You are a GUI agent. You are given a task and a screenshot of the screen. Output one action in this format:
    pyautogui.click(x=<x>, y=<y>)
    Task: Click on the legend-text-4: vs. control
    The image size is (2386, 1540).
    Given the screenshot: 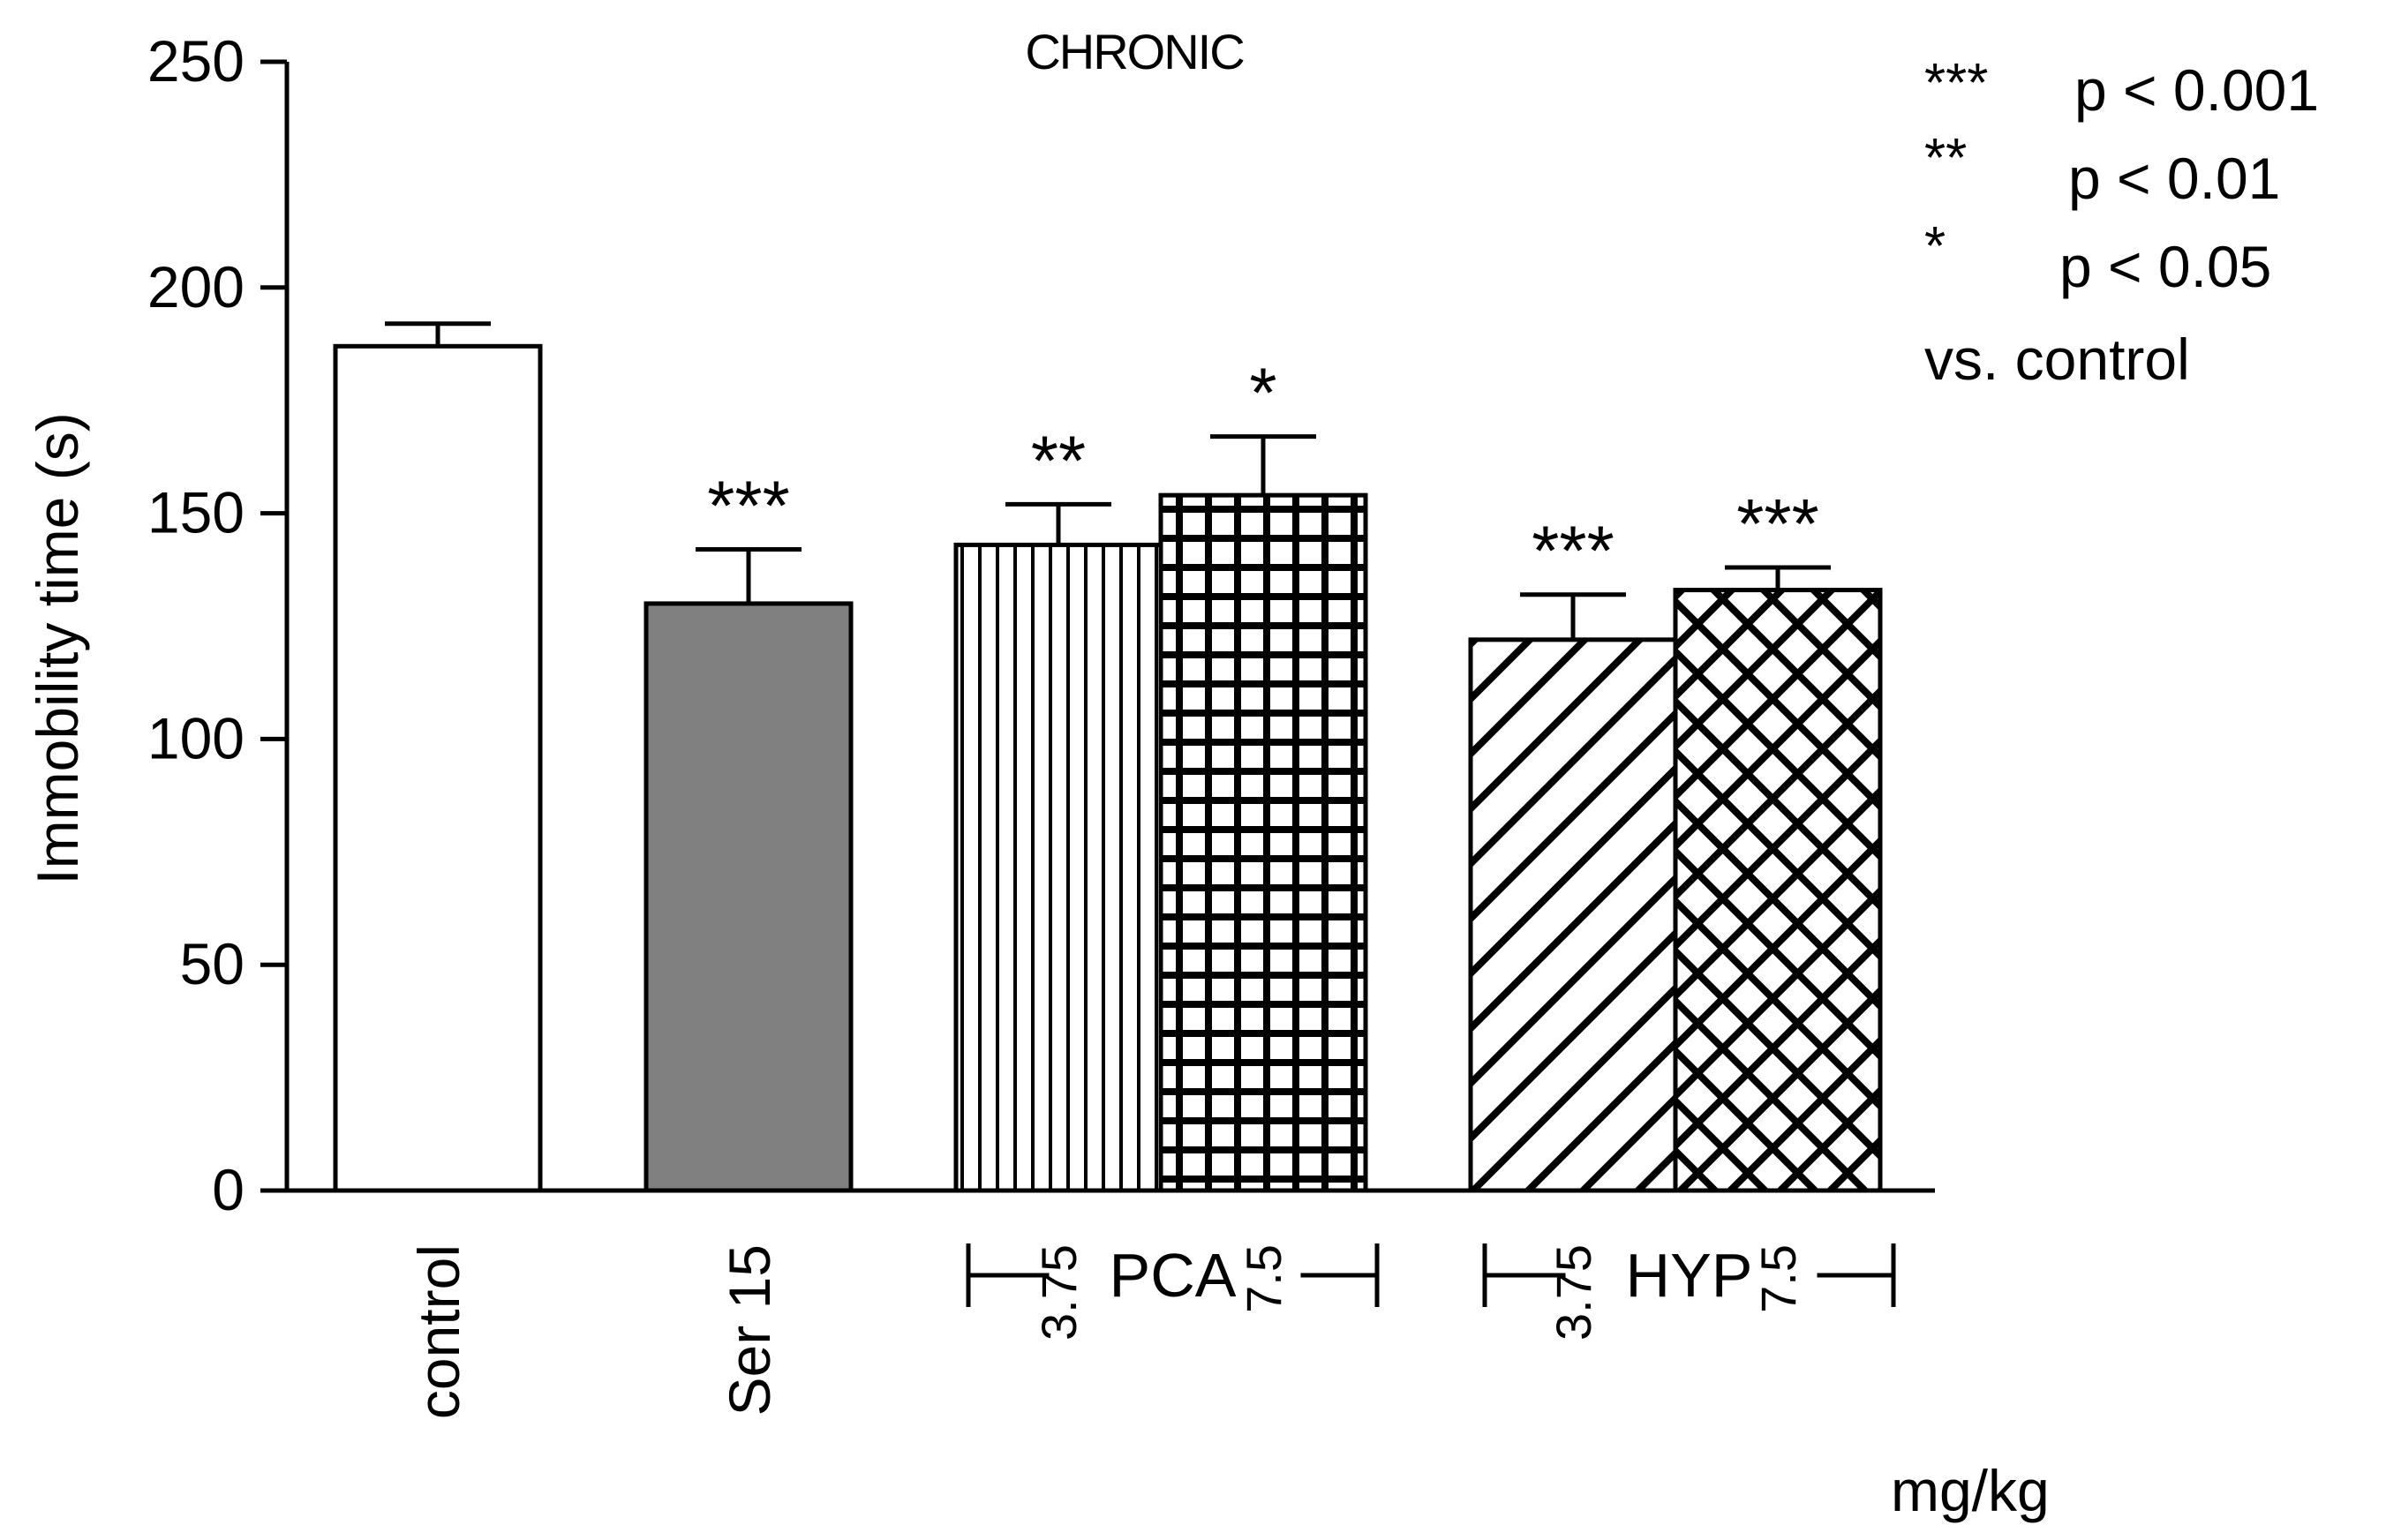 What is the action you would take?
    pyautogui.click(x=2057, y=359)
    